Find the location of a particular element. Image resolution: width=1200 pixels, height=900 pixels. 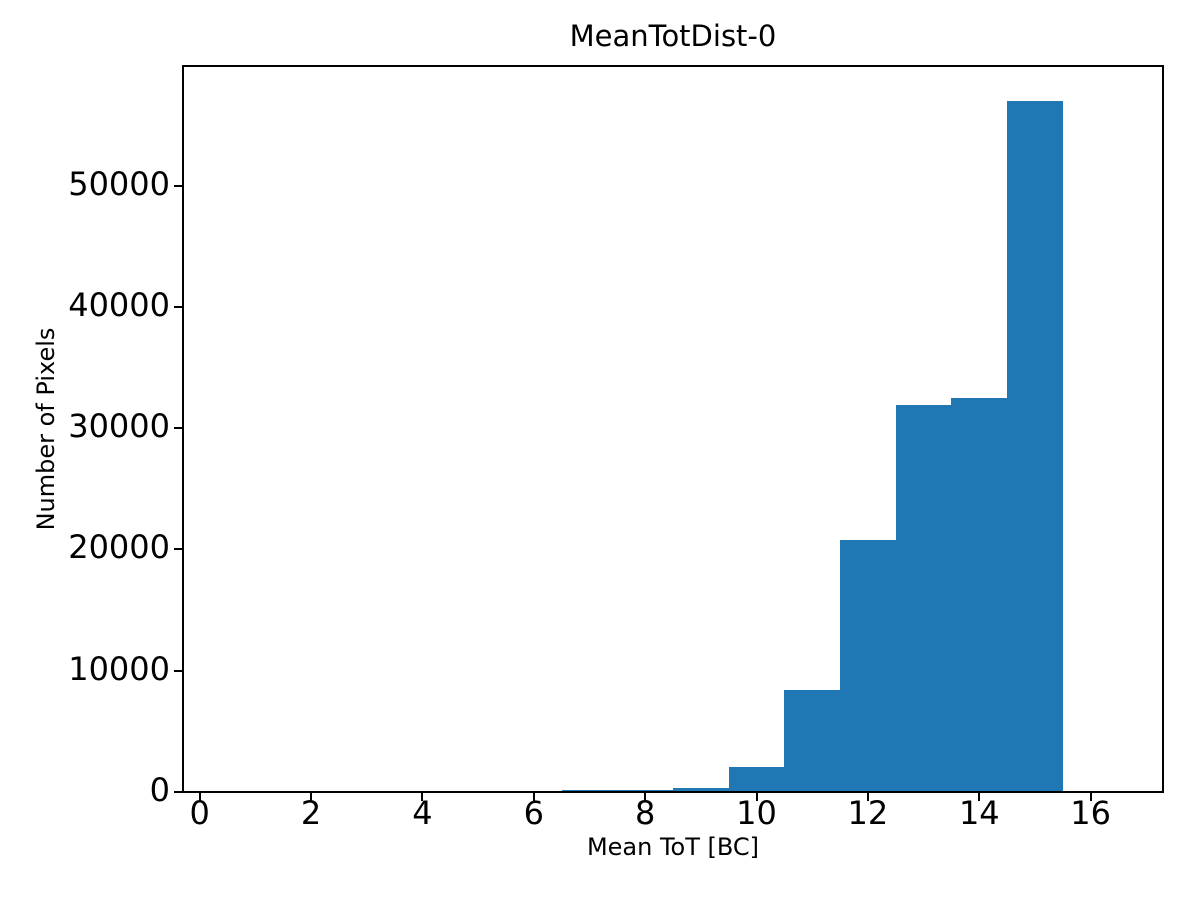

x-tick-label: 16 is located at coordinates (1090, 813).